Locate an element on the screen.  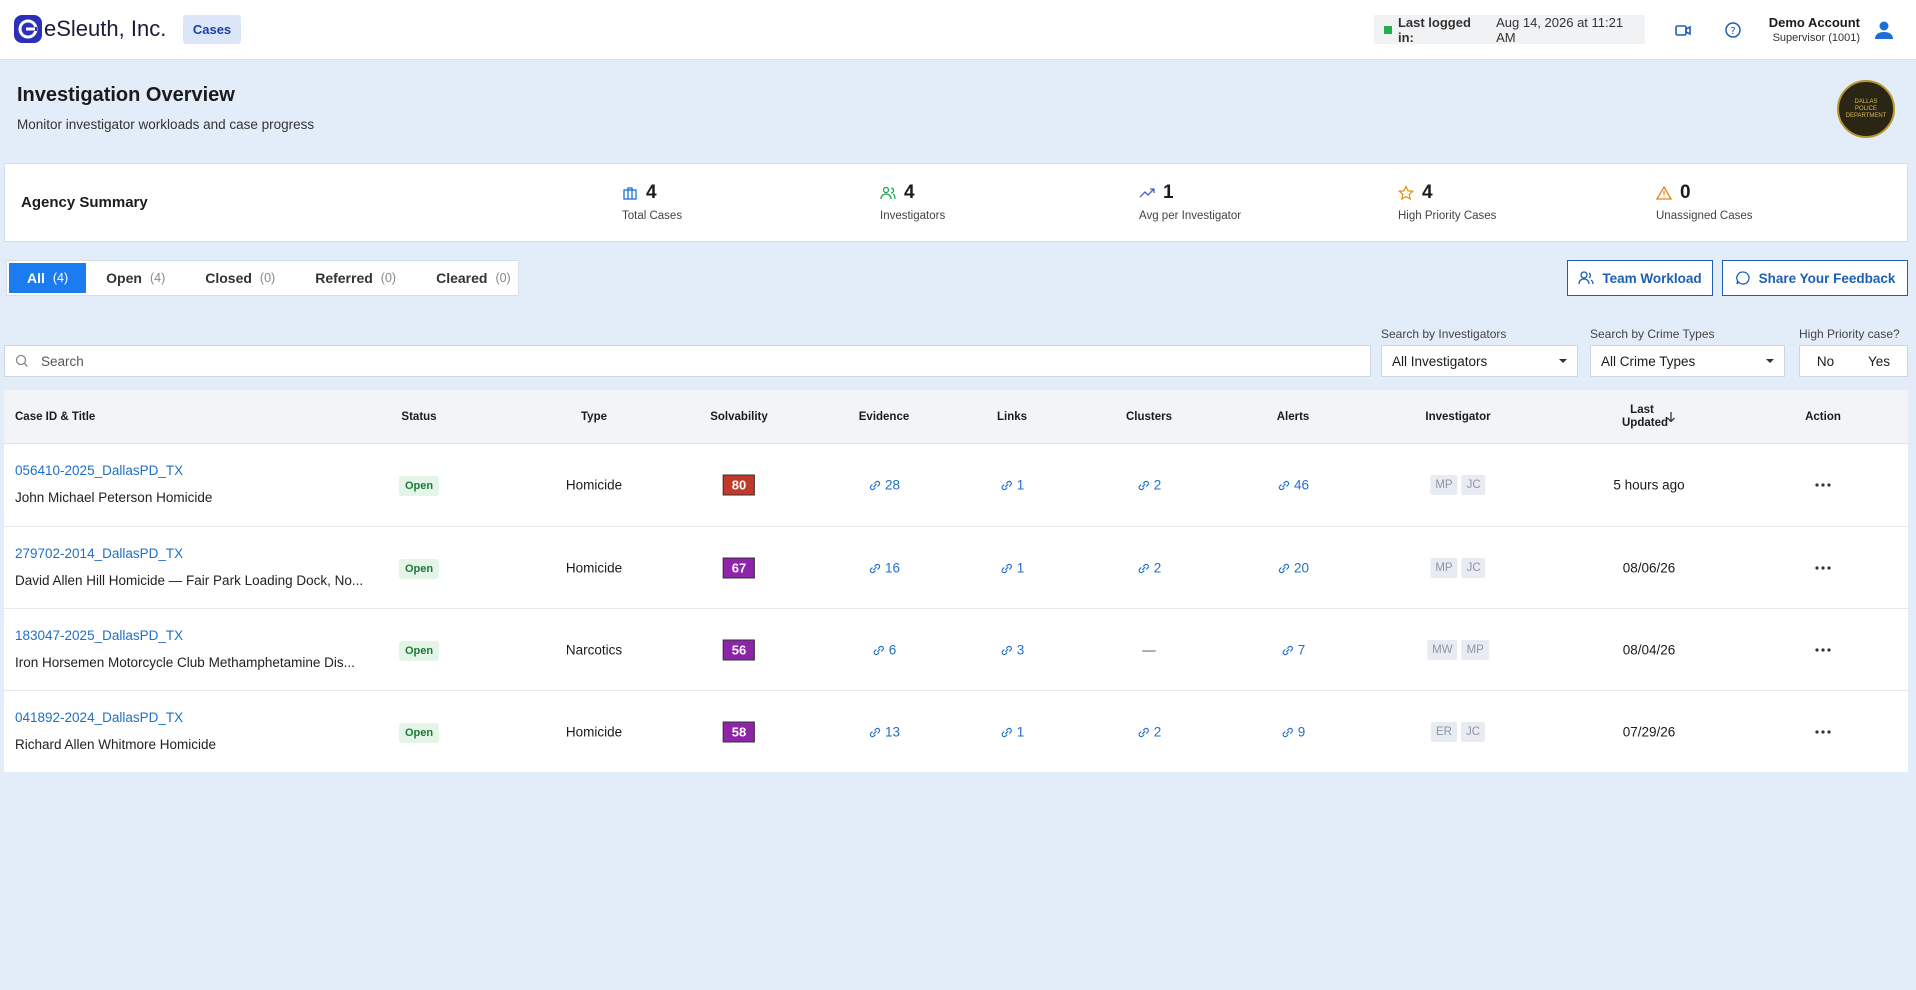
sort-icon is located at coordinates (1671, 417).